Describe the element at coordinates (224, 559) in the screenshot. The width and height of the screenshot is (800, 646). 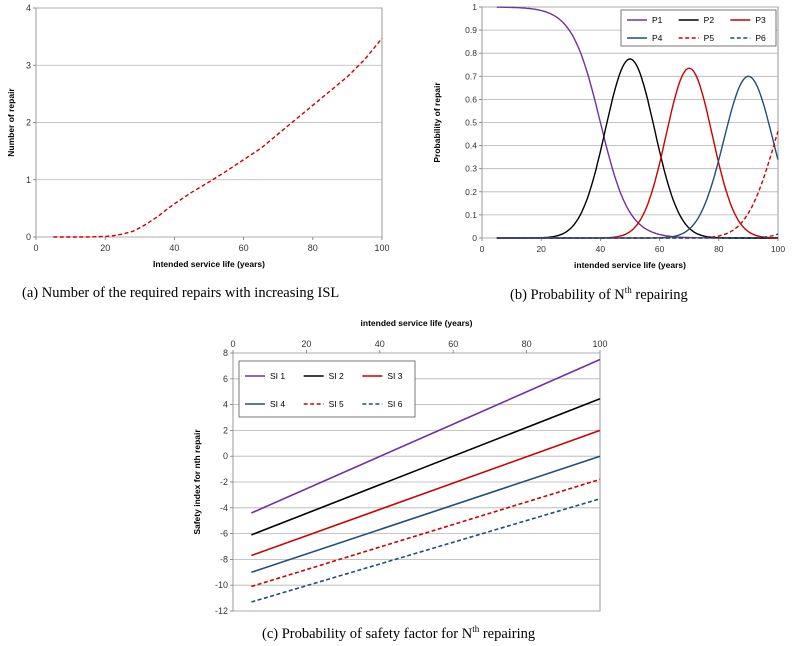
I see `y-tick-label-c: -8` at that location.